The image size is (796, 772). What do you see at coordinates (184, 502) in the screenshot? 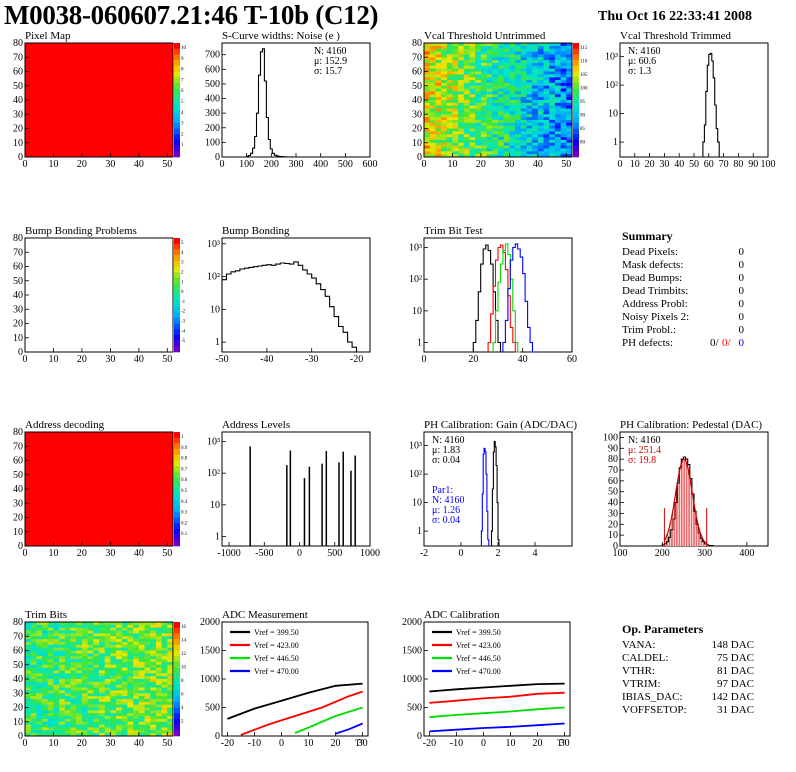
I see `palette-tick: 0.4` at bounding box center [184, 502].